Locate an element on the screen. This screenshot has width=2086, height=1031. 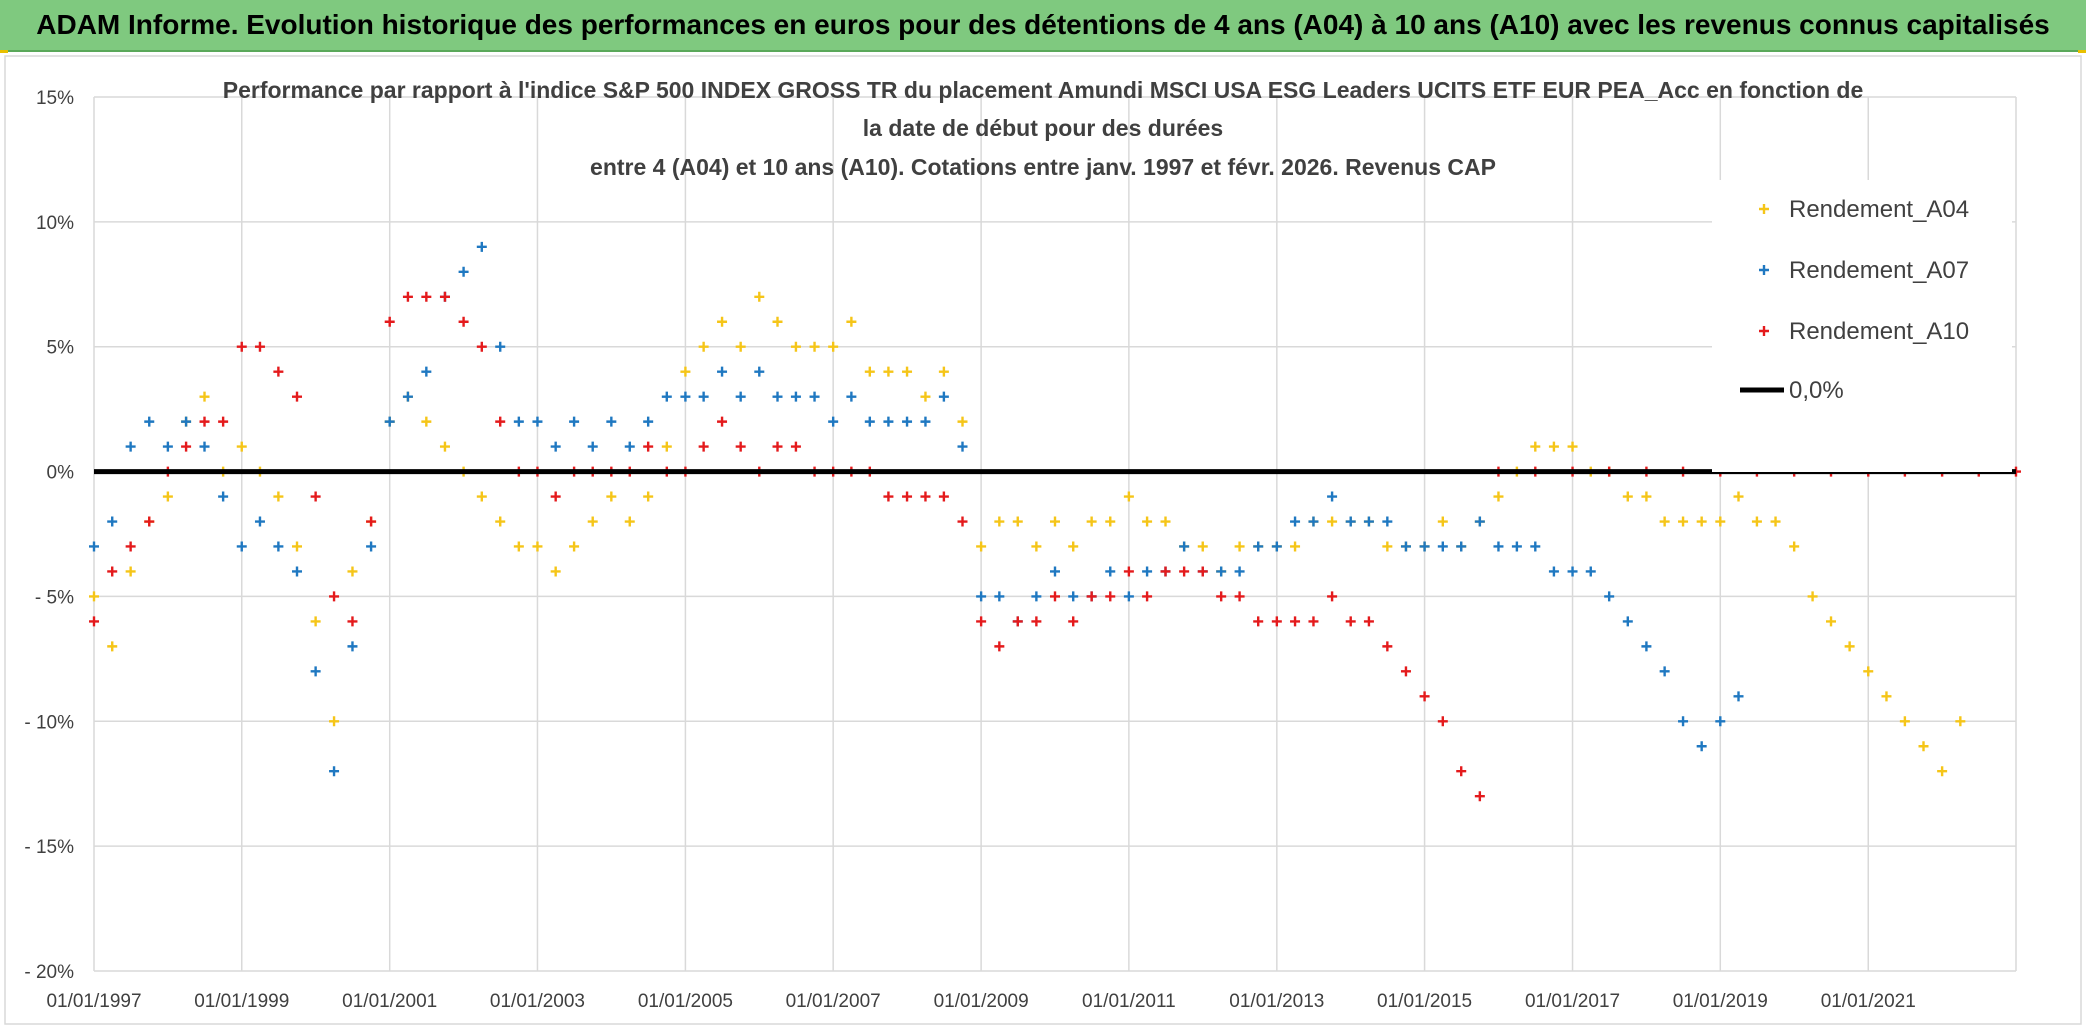
y-tick-label: - 5% is located at coordinates (54, 597).